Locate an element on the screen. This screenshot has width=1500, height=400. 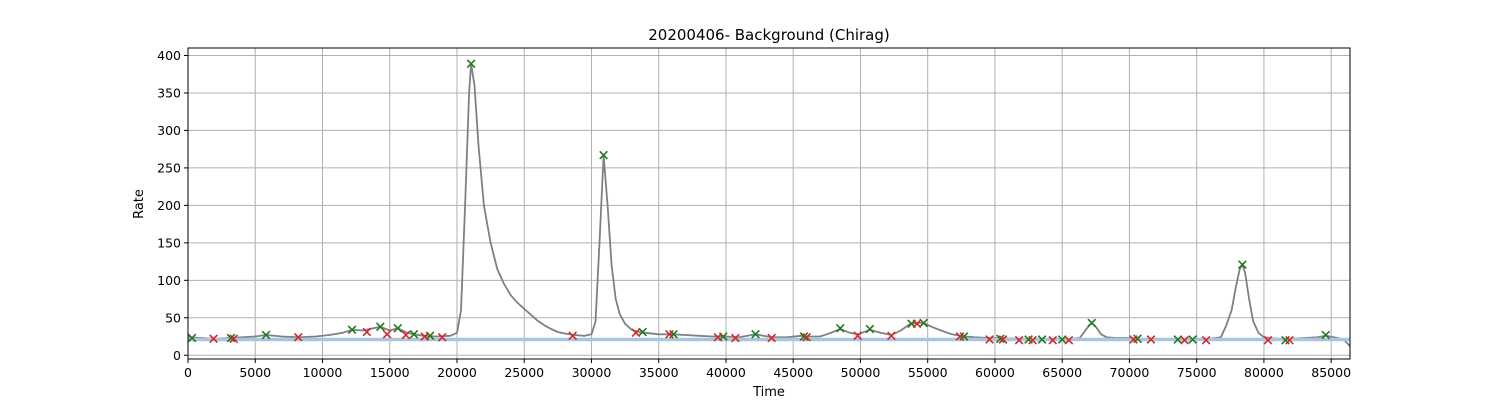
y-tick-label: 150 is located at coordinates (169, 242).